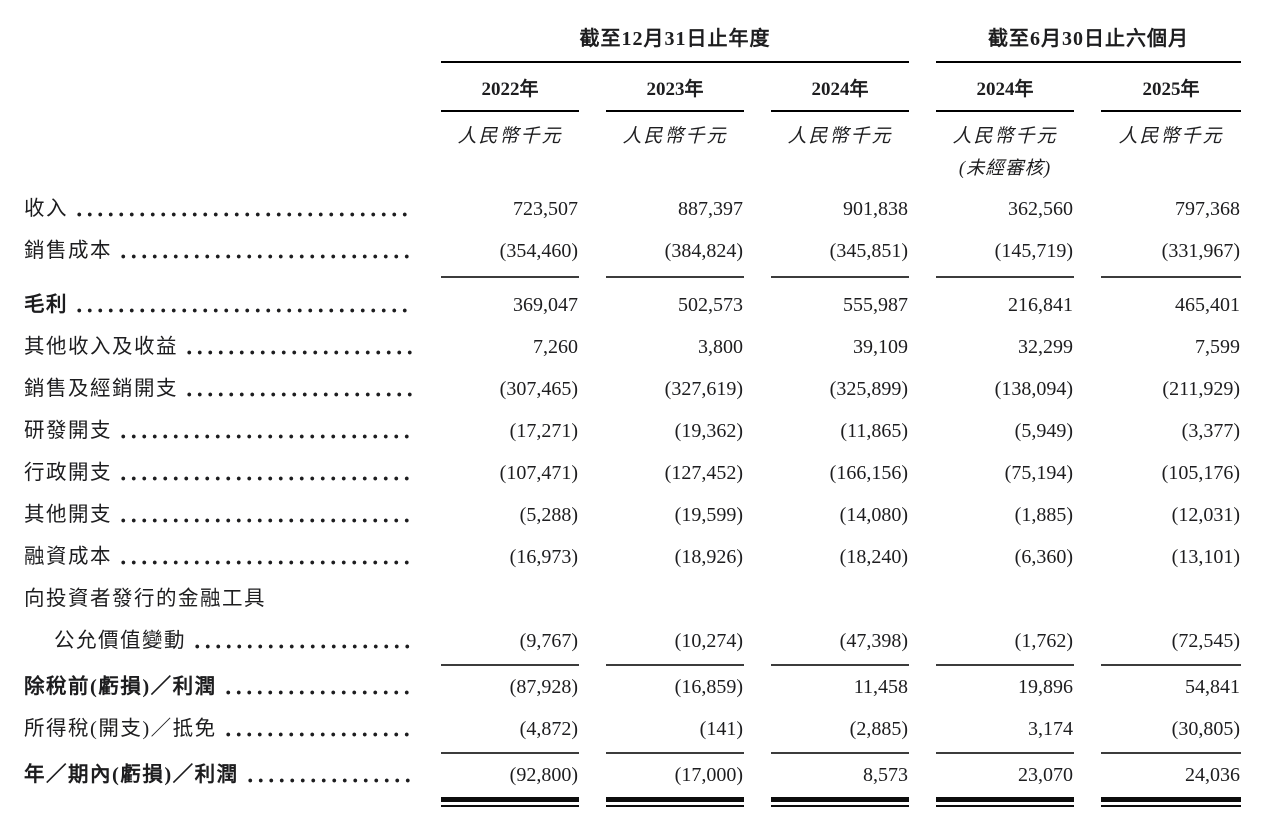 The image size is (1278, 834). What do you see at coordinates (1050, 729) in the screenshot?
I see `cell-value: 3,174` at bounding box center [1050, 729].